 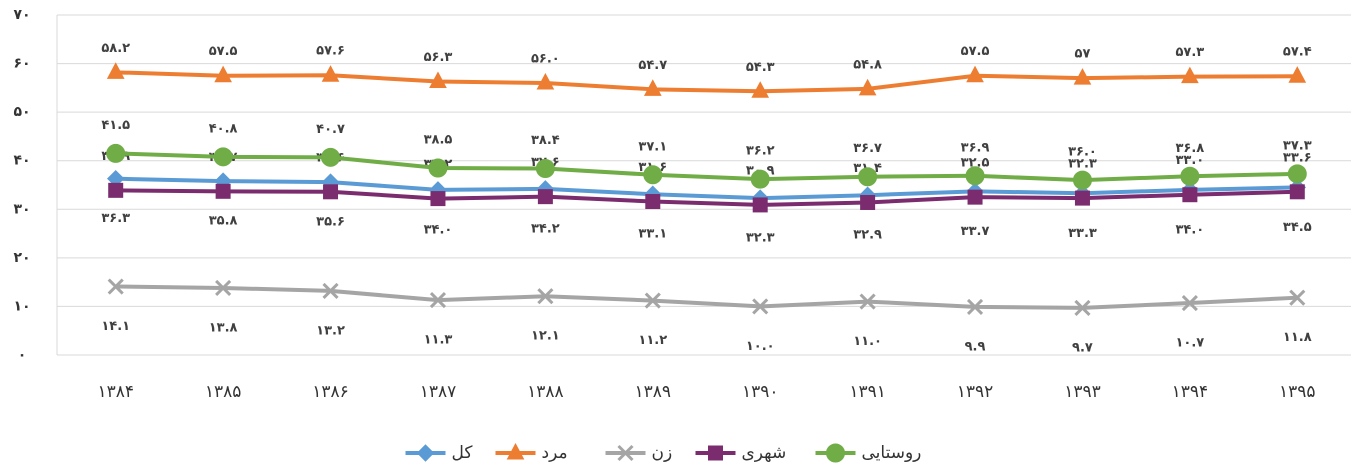 I want to click on data-label: ۳۵.۶, so click(x=330, y=222).